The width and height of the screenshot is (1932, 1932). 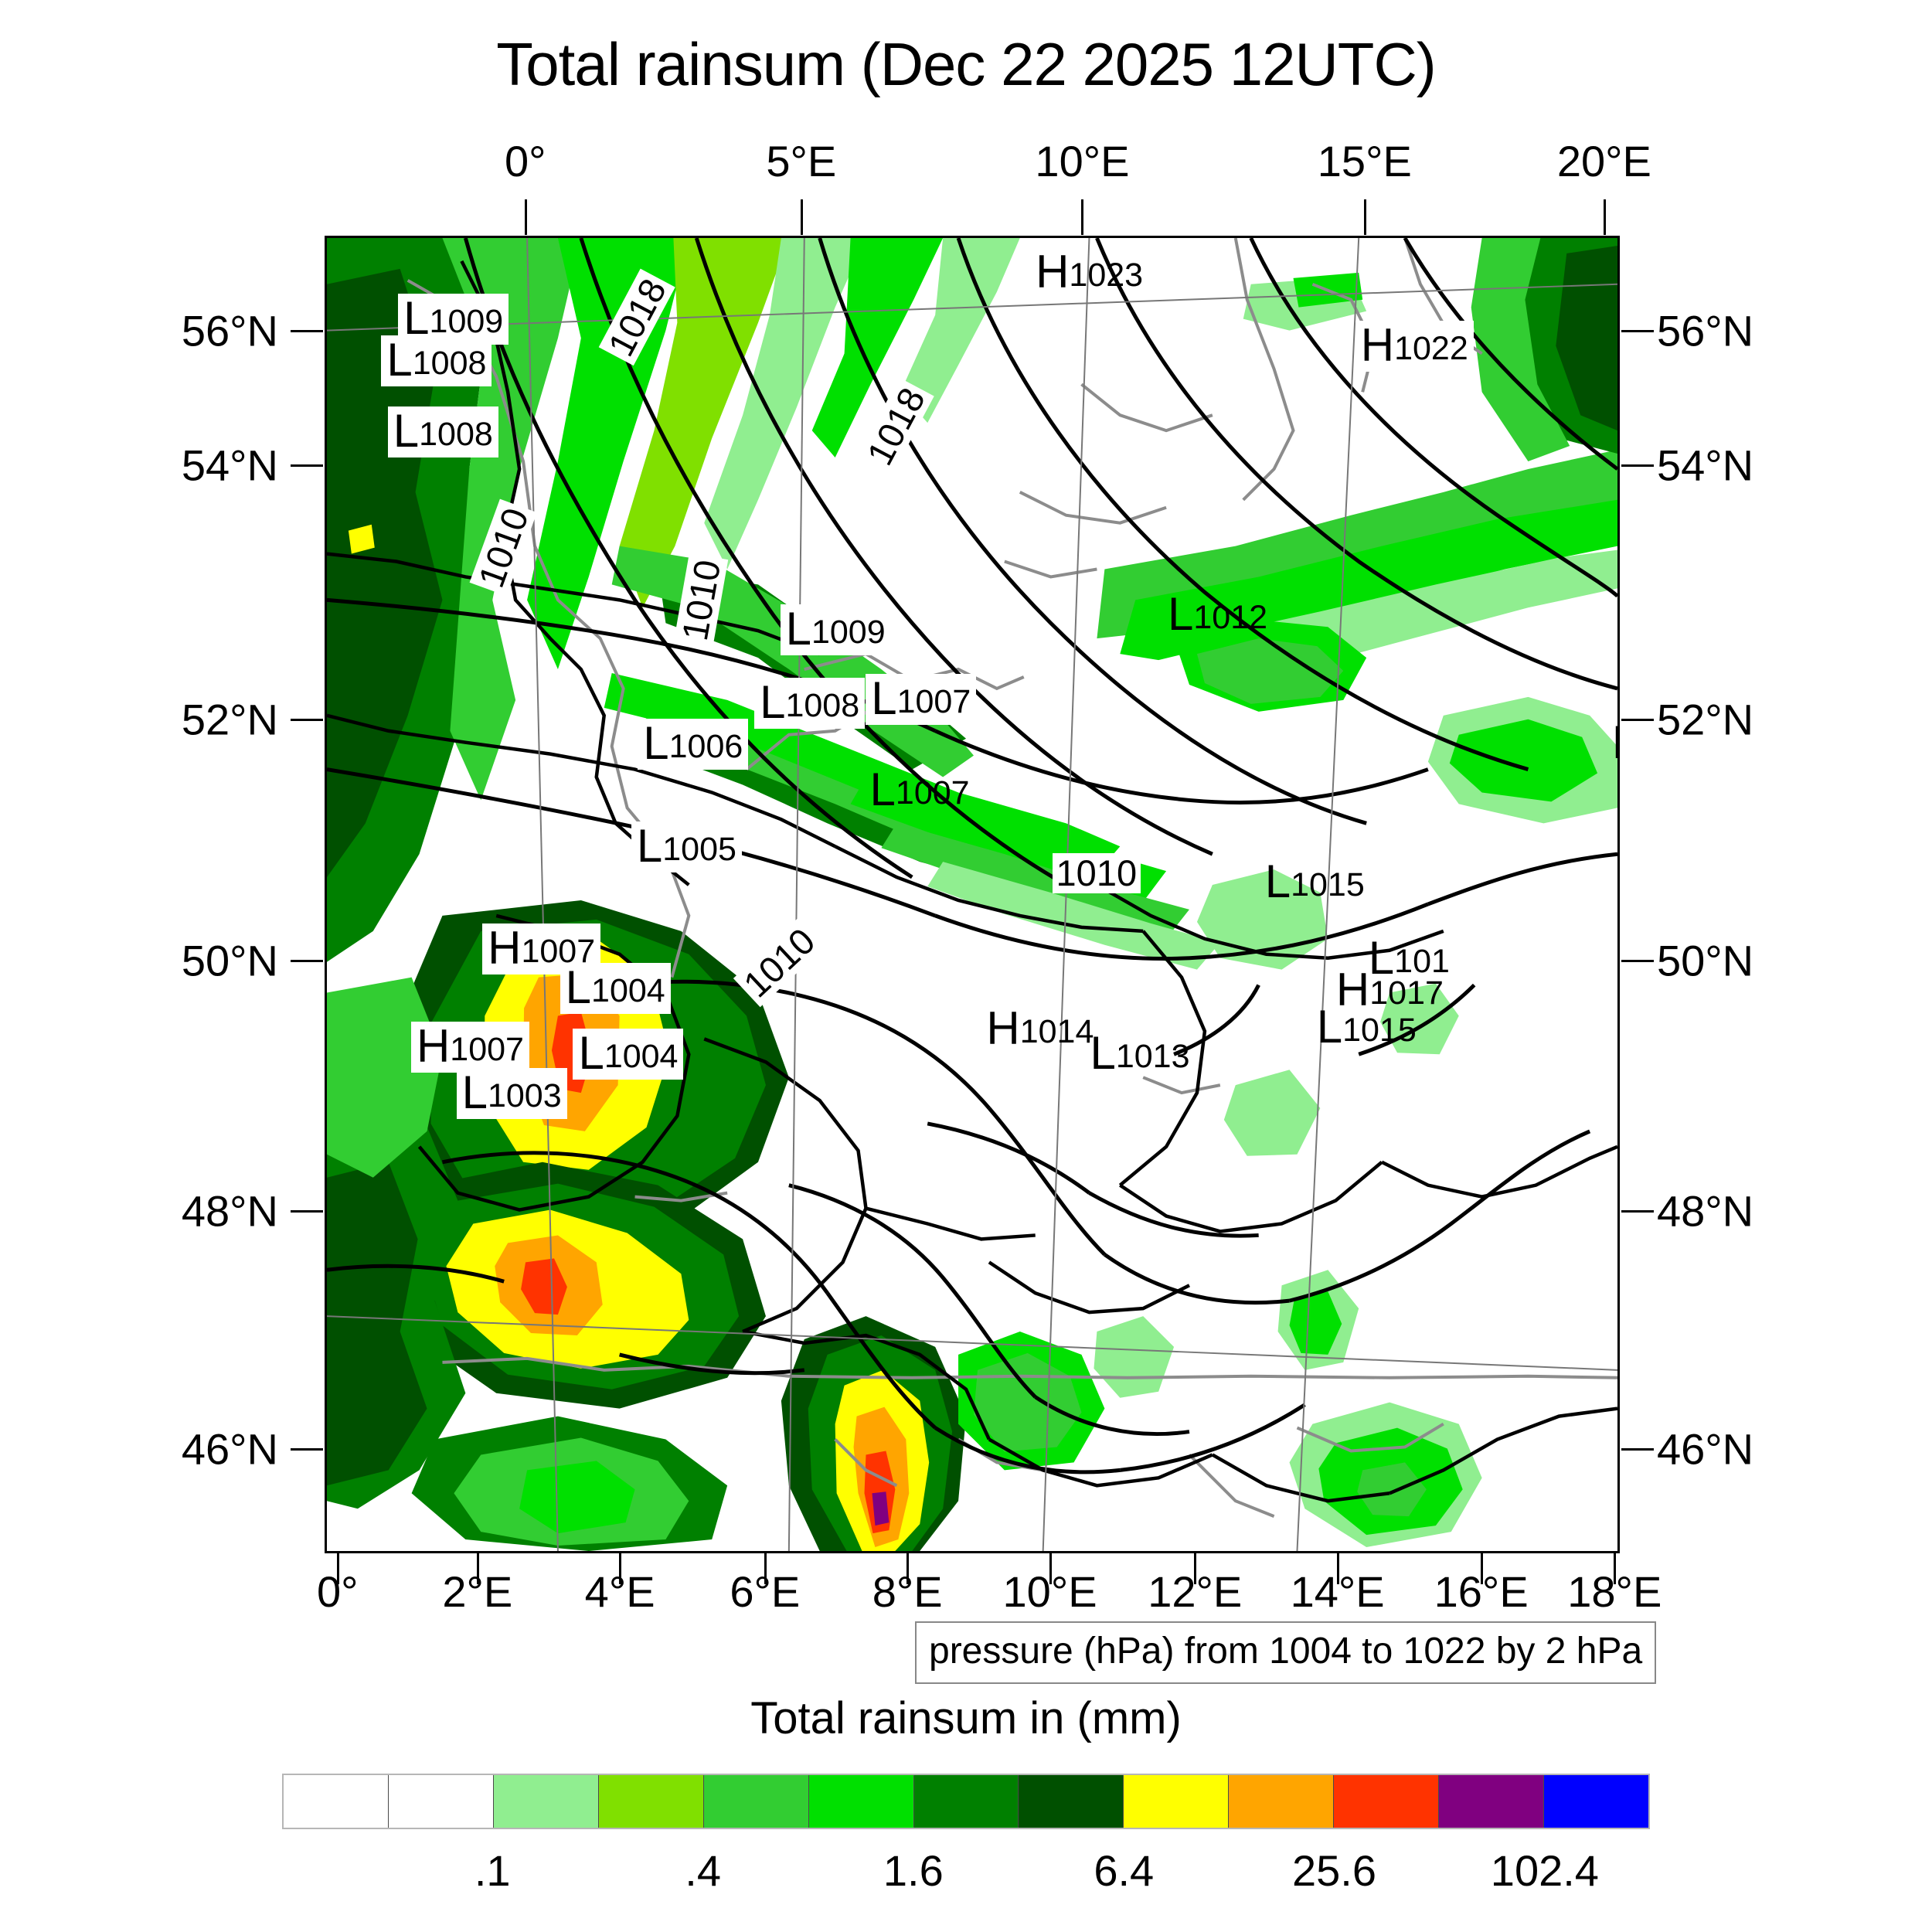 What do you see at coordinates (1603, 161) in the screenshot?
I see `axis-label-top: 20°E` at bounding box center [1603, 161].